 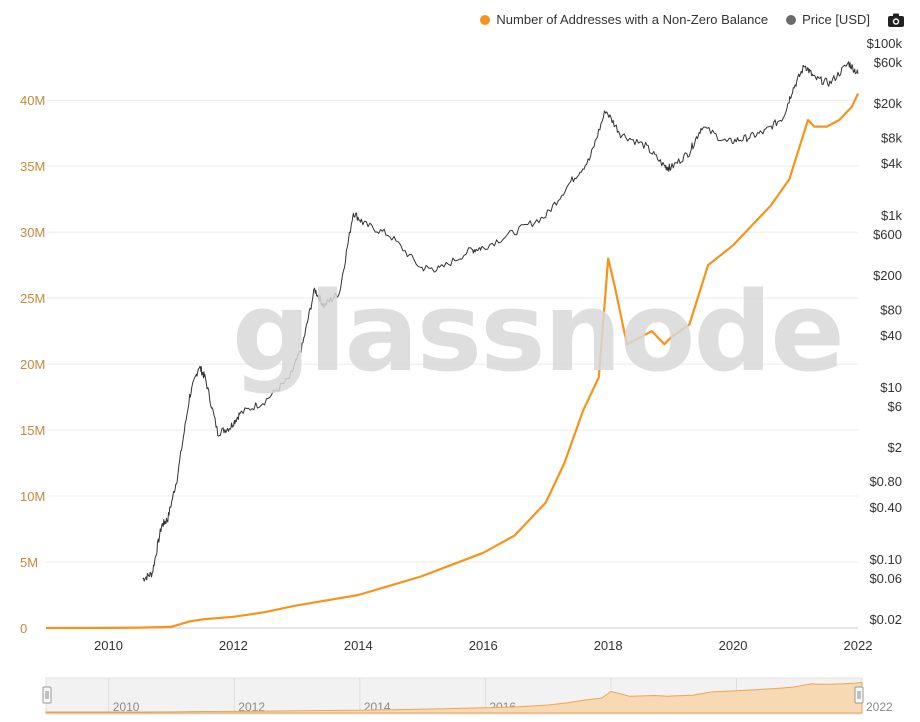 What do you see at coordinates (891, 163) in the screenshot?
I see `right-axis-tick-label: $4k` at bounding box center [891, 163].